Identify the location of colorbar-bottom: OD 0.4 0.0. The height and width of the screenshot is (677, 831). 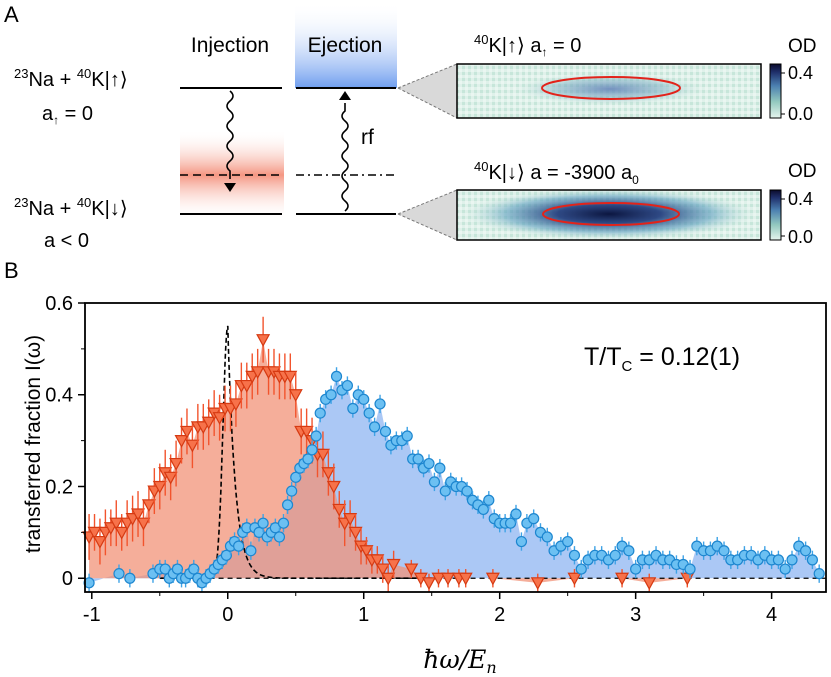
(793, 204).